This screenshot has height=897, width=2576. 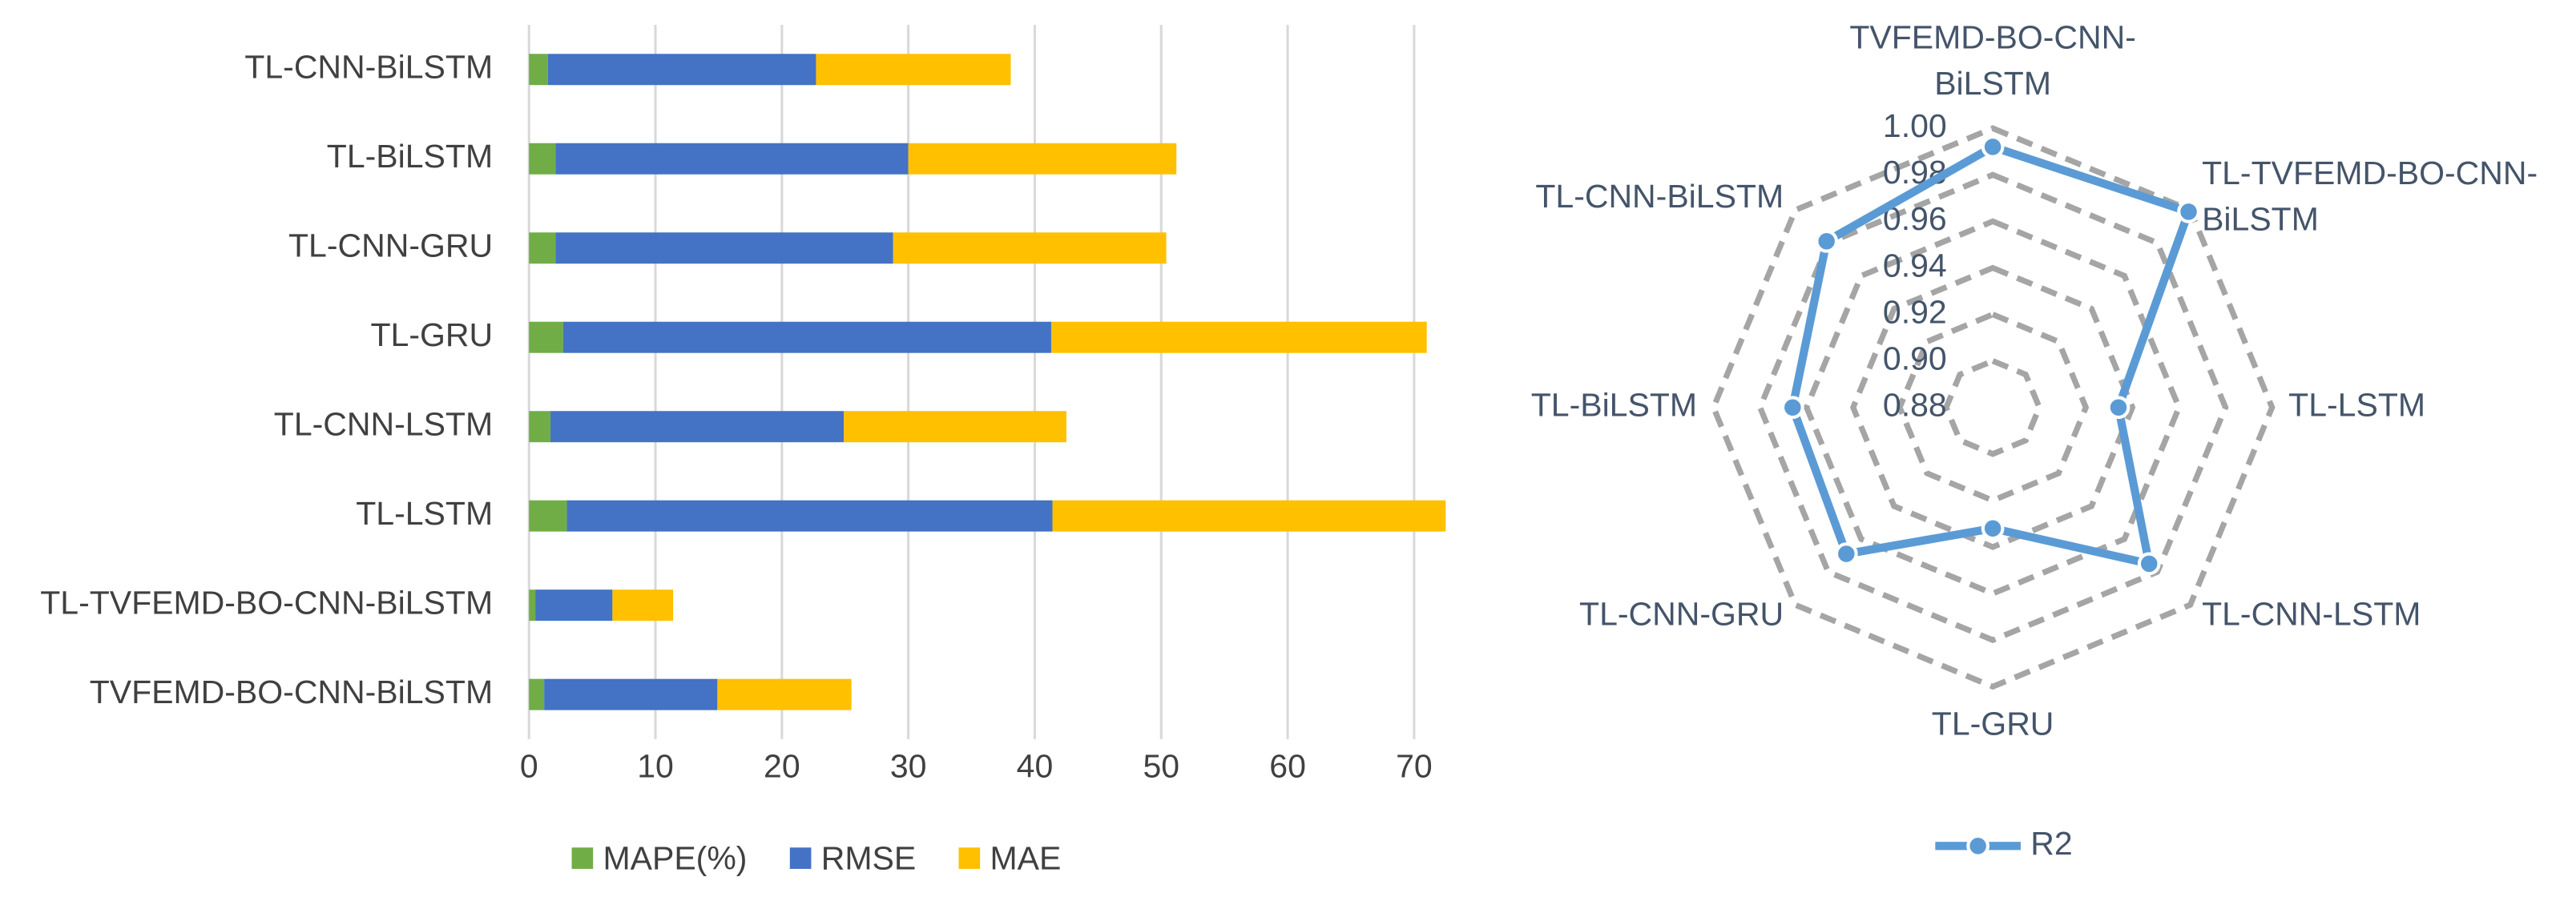 I want to click on x-tick-label: 70, so click(x=1414, y=766).